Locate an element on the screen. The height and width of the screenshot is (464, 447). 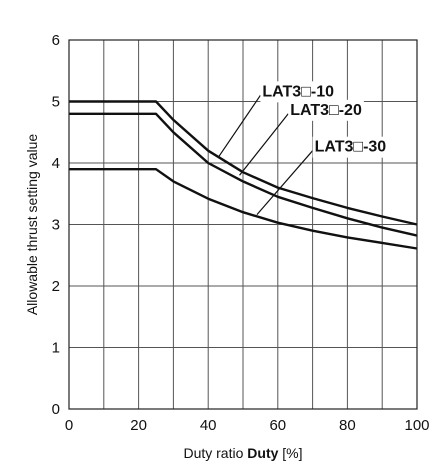
y-tick-label: 0 is located at coordinates (56, 409).